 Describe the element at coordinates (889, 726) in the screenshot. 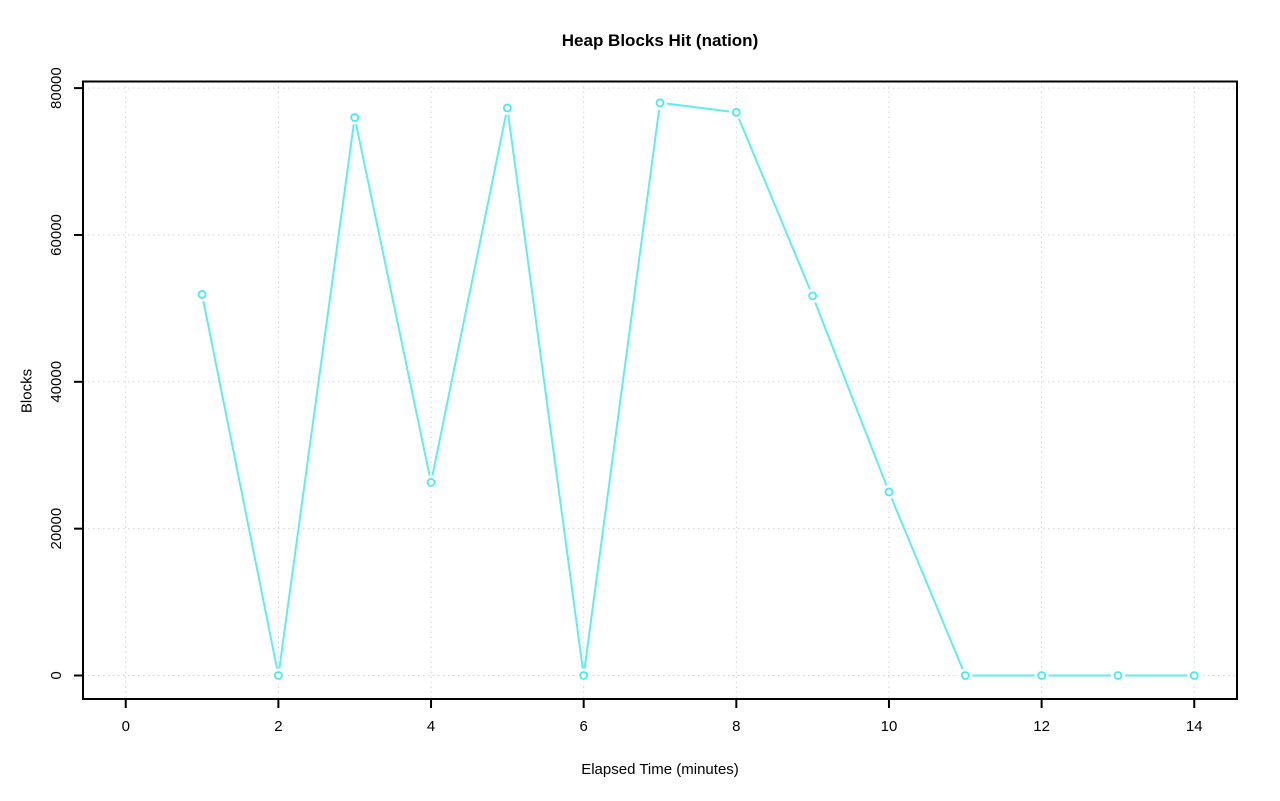

I see `x-tick-label: 10` at that location.